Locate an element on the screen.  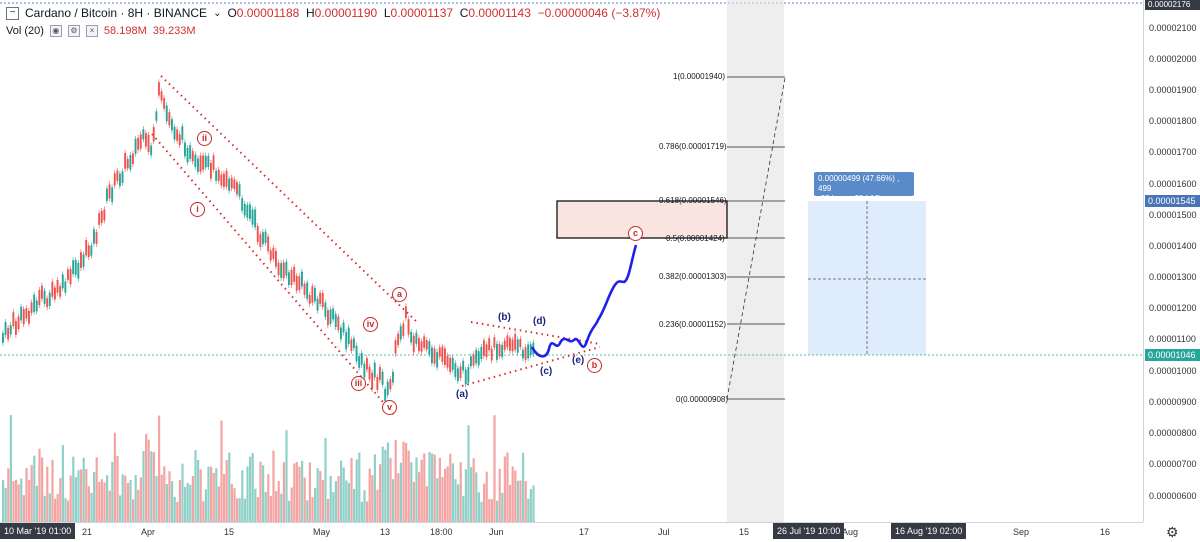
price-axis-label: 0.00001300 is located at coordinates (1173, 277).